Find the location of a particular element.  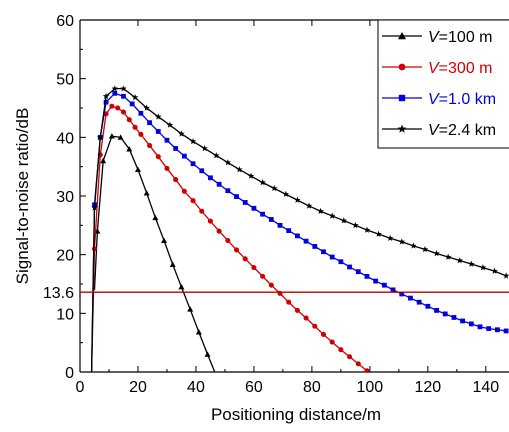

legend-label: V=1.0 km is located at coordinates (462, 99).